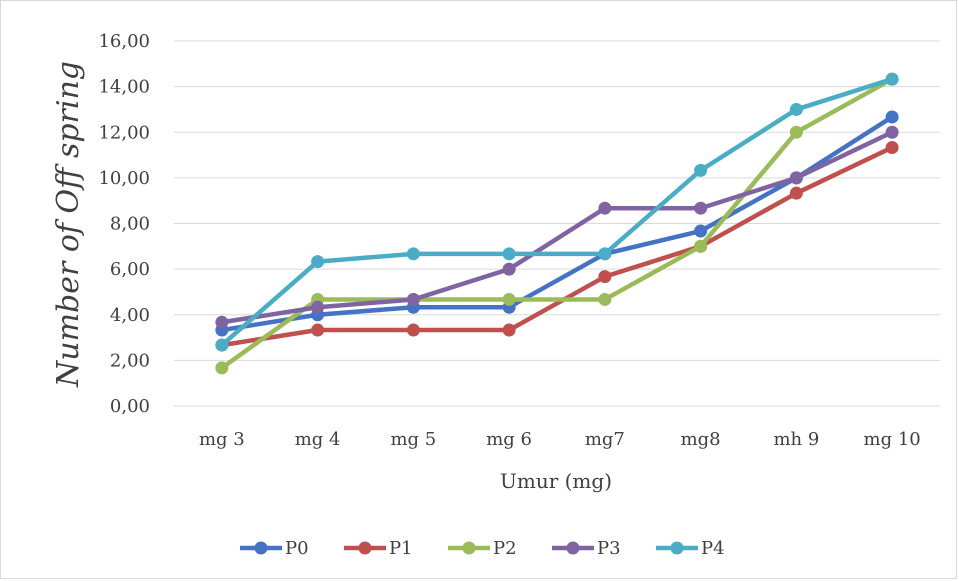 This screenshot has height=581, width=959. What do you see at coordinates (609, 548) in the screenshot?
I see `legend-label: P3` at bounding box center [609, 548].